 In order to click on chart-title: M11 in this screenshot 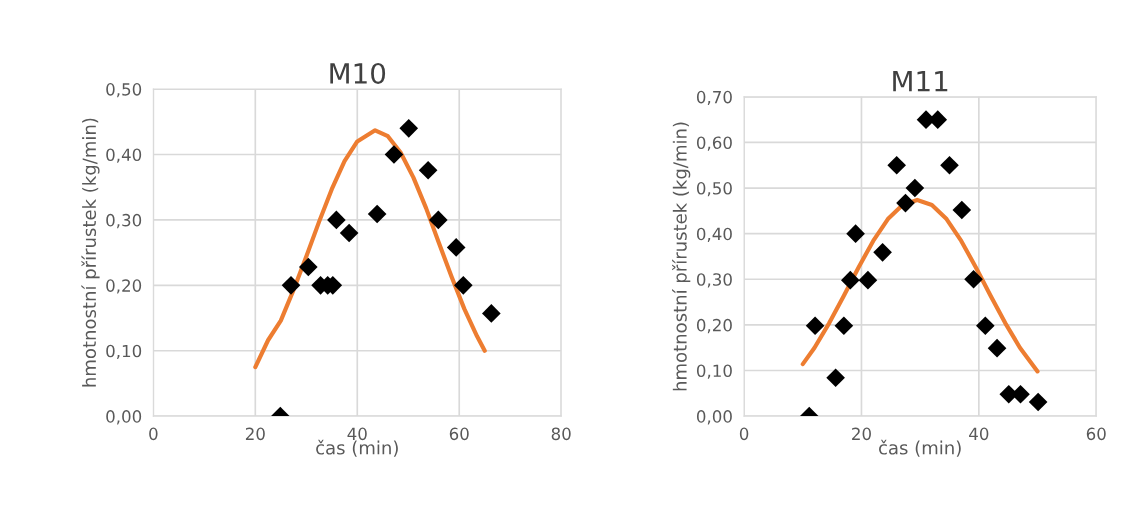, I will do `click(920, 81)`.